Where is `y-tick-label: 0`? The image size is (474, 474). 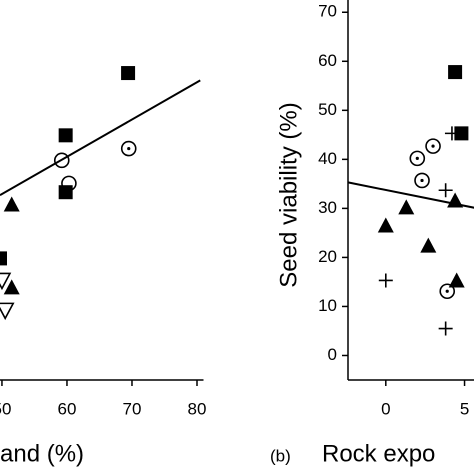
y-tick-label: 0 is located at coordinates (332, 354).